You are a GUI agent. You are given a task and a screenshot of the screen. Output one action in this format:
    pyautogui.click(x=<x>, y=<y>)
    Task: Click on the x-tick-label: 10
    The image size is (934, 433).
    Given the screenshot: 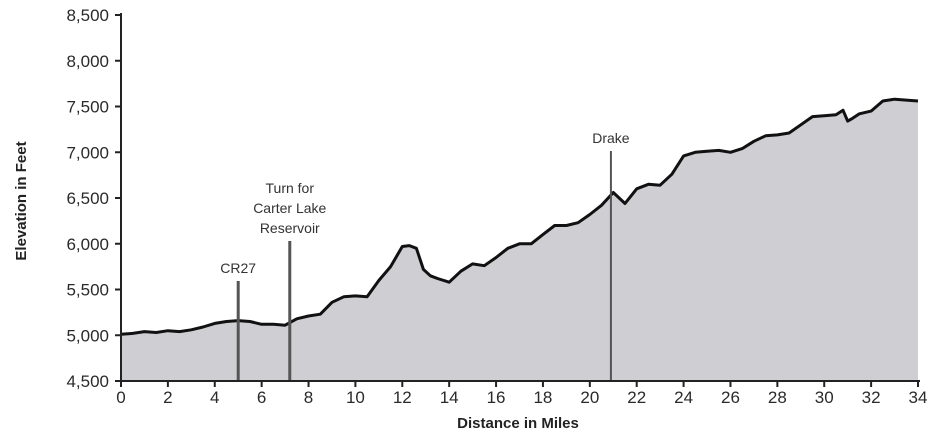 What is the action you would take?
    pyautogui.click(x=355, y=397)
    